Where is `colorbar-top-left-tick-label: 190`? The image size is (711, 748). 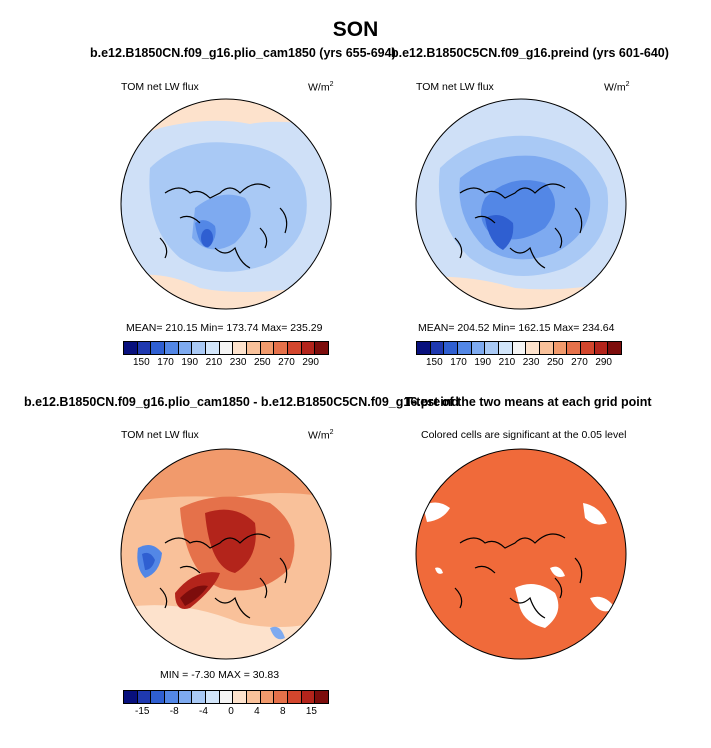 colorbar-top-left-tick-label: 190 is located at coordinates (190, 362).